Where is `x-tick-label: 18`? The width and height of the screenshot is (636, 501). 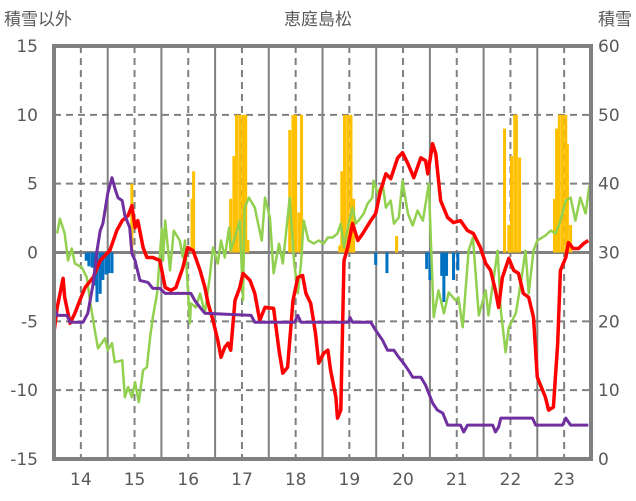
x-tick-label: 18 is located at coordinates (296, 480).